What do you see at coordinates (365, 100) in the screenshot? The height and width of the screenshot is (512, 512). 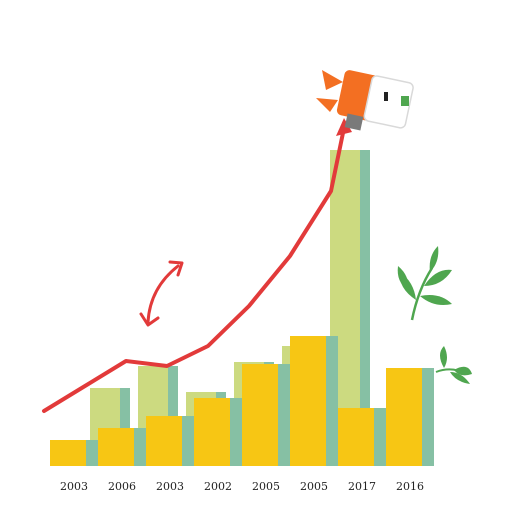 I see `rocket-icon` at bounding box center [365, 100].